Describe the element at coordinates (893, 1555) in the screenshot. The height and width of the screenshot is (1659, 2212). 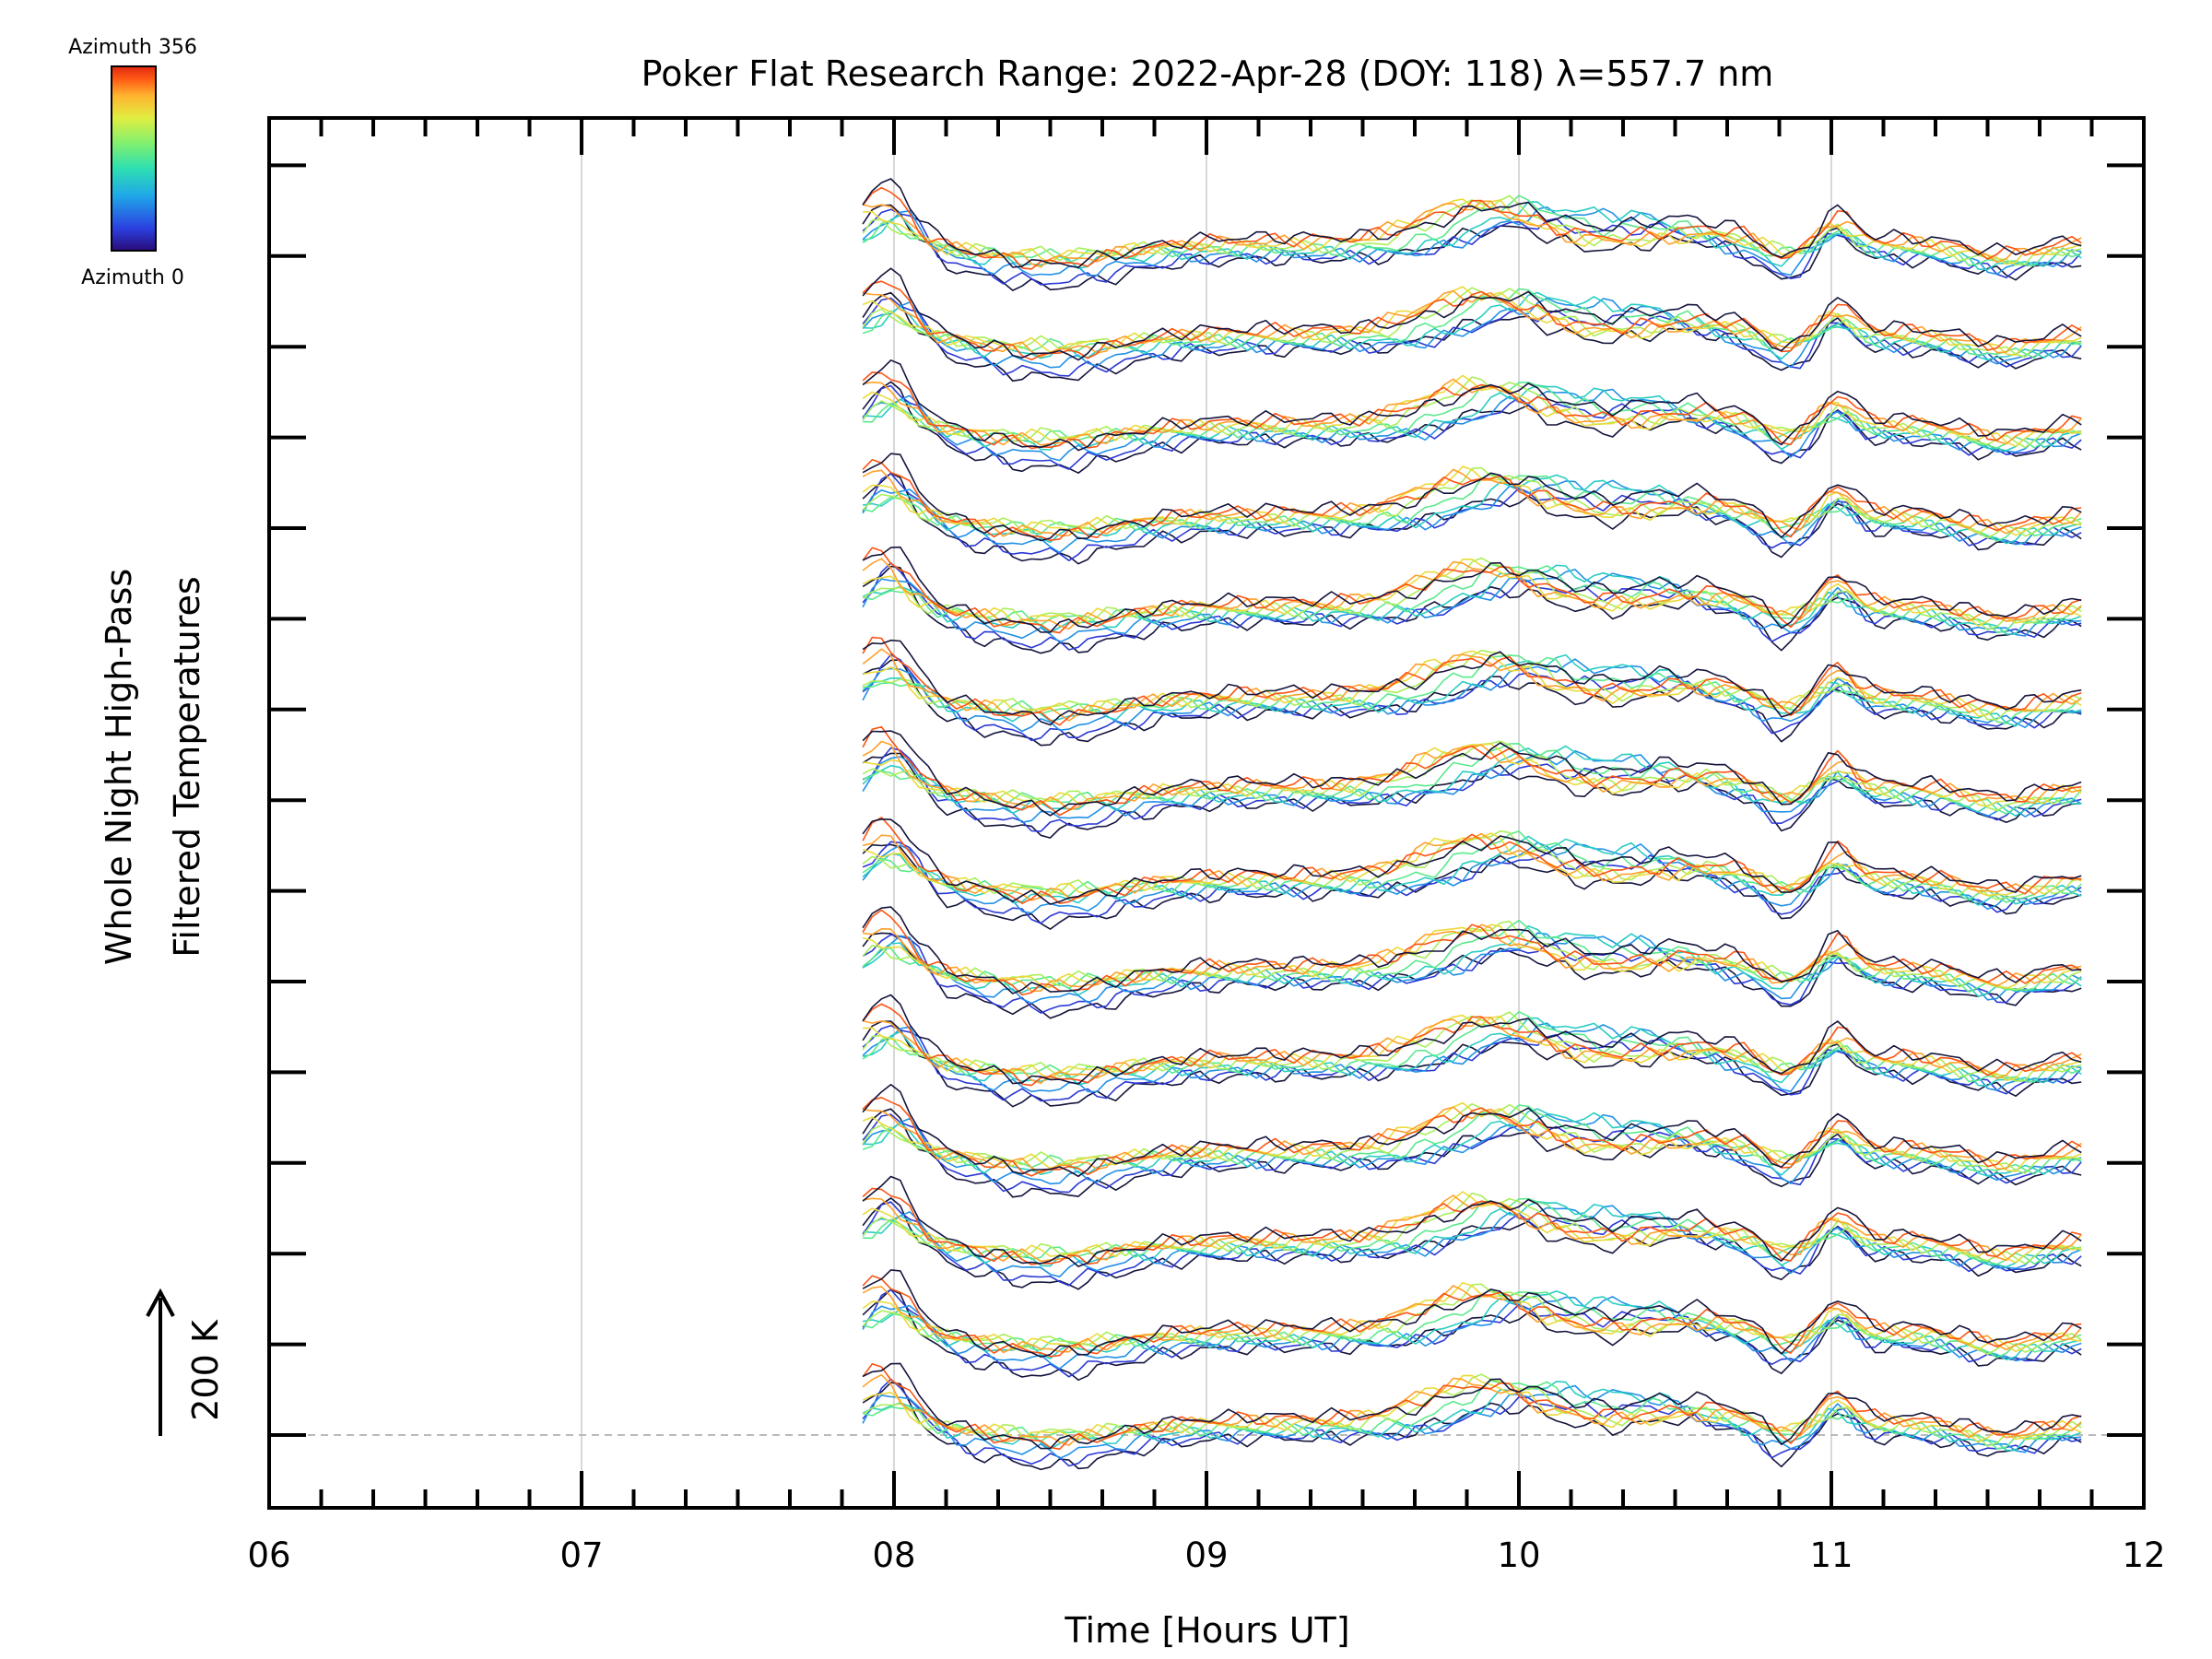
I see `x-tick-label: 08` at that location.